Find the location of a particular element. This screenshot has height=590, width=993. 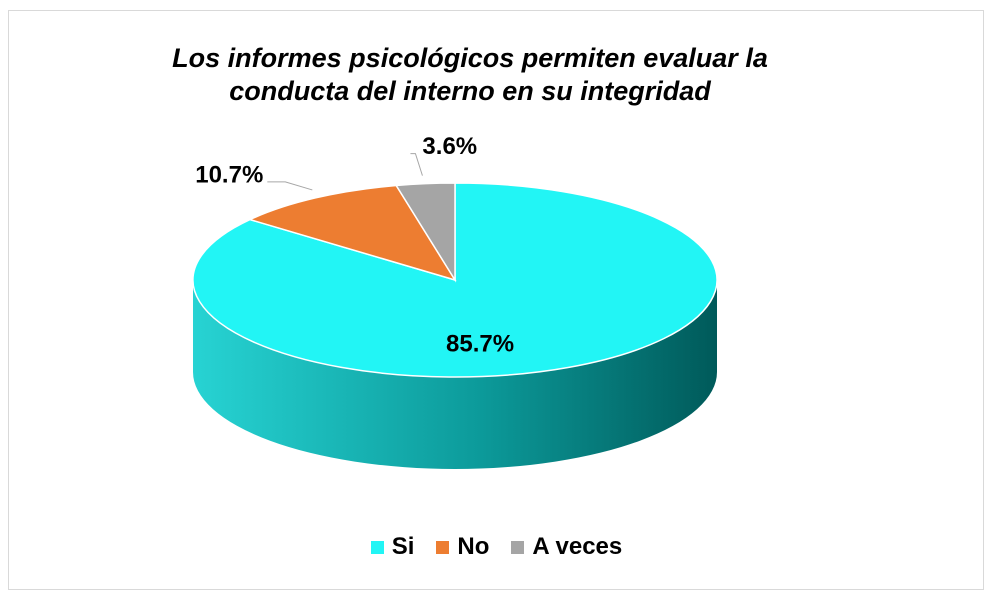

legend-label: A veces is located at coordinates (577, 546).